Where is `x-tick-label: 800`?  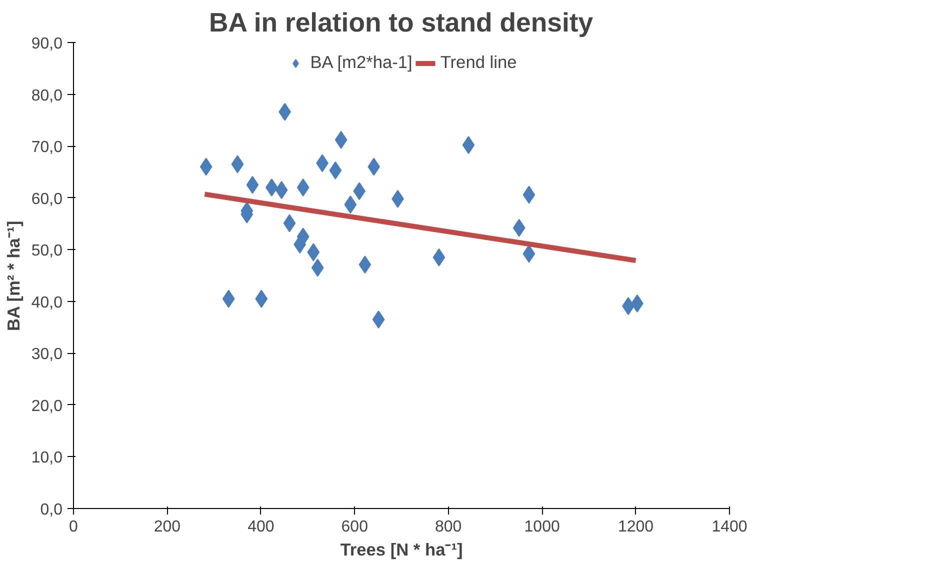
x-tick-label: 800 is located at coordinates (448, 527).